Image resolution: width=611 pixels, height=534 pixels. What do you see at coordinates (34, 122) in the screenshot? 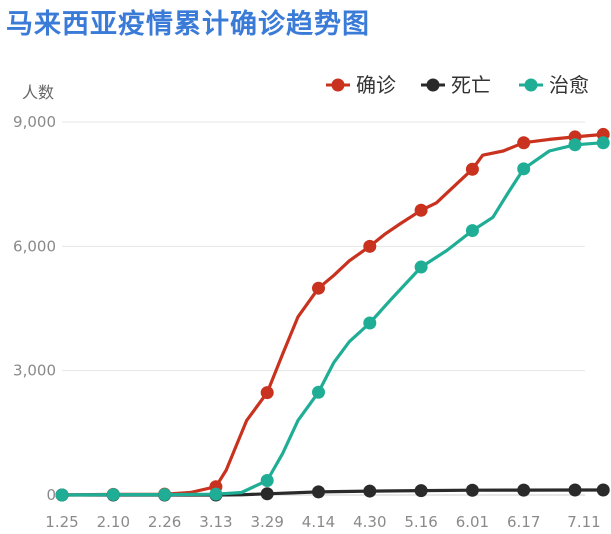
I see `y-tick-label: 9,000` at bounding box center [34, 122].